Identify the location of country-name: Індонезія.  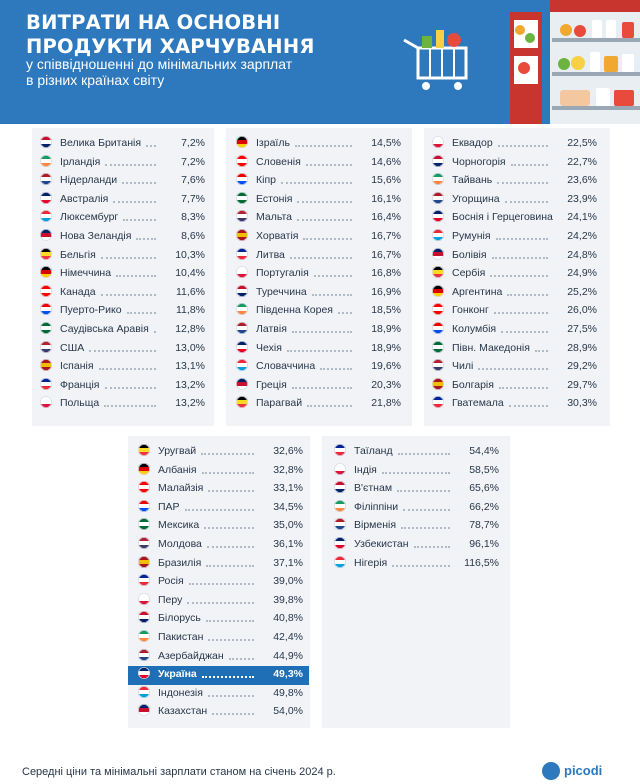
(180, 692).